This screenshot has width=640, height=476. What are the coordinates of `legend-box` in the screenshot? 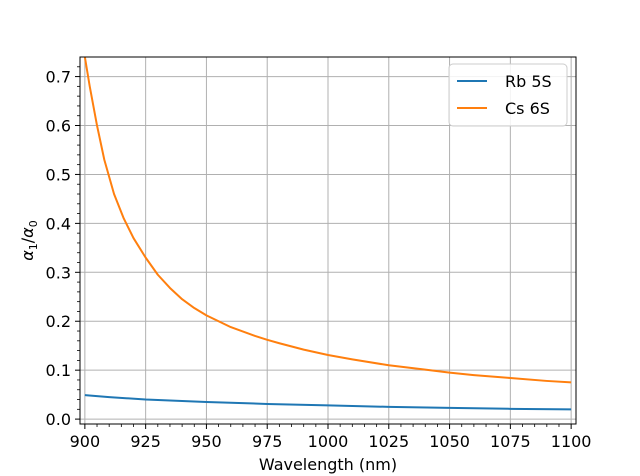 It's located at (508, 95).